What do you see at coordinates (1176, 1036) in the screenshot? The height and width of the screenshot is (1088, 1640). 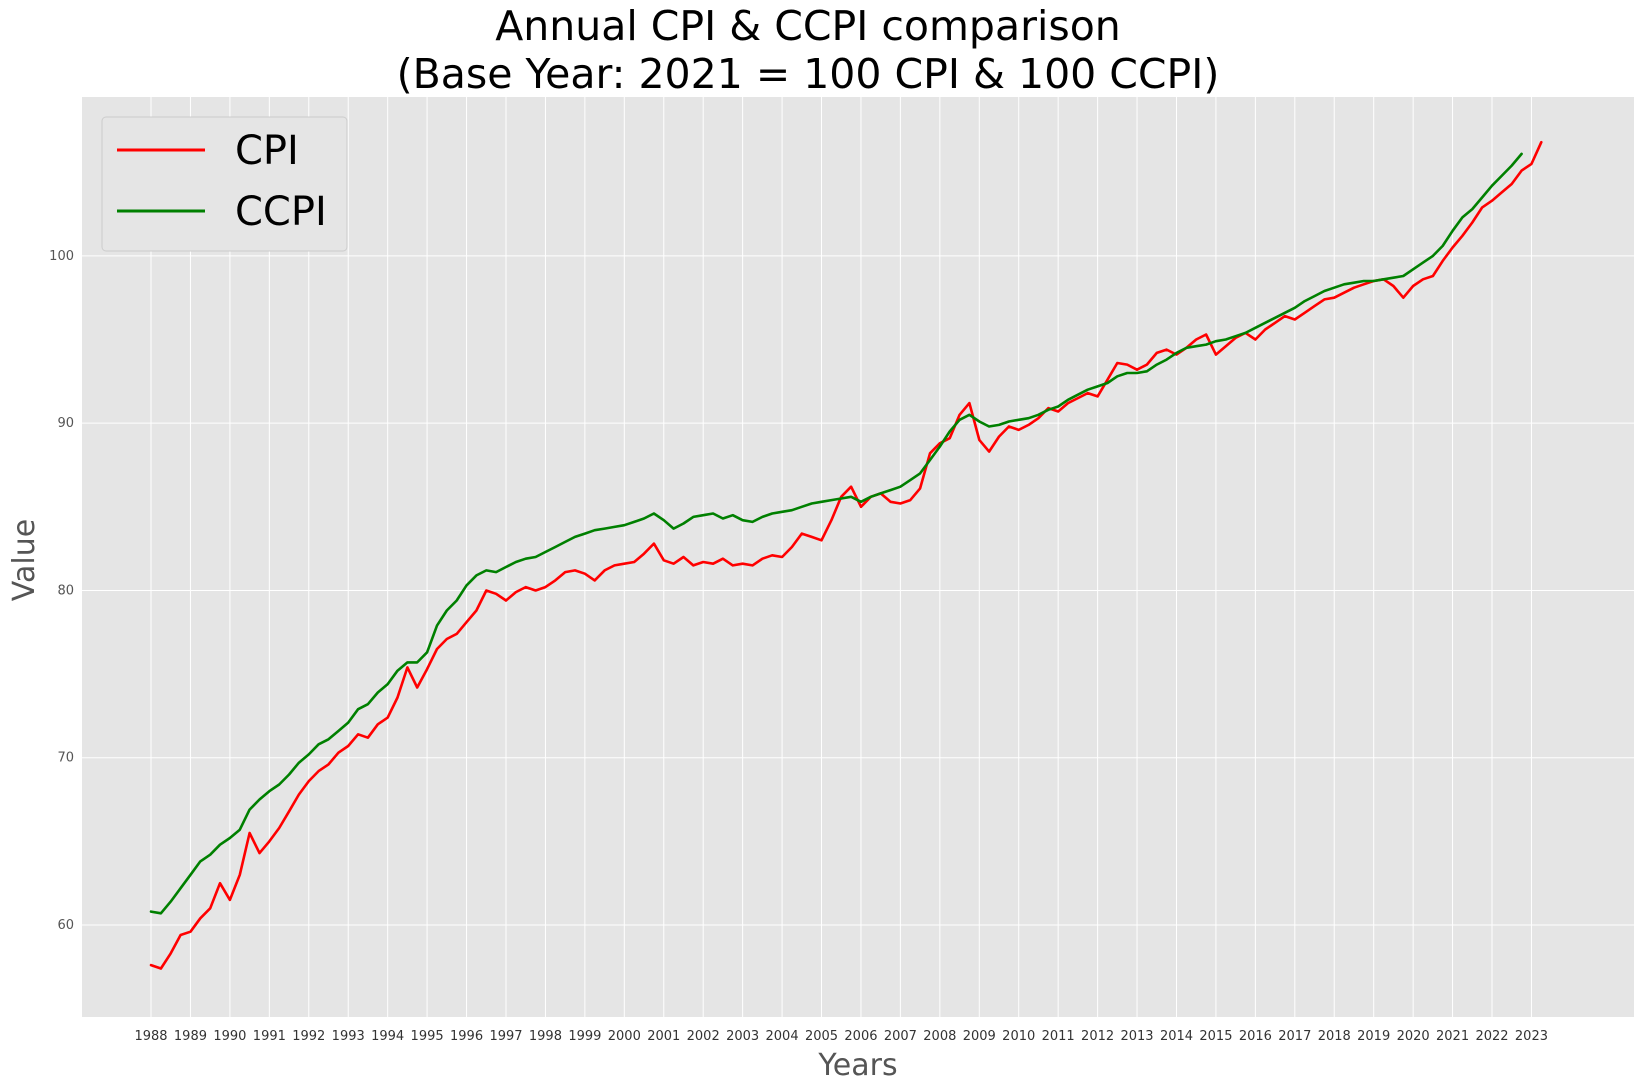 I see `x-tick-label: 2014` at bounding box center [1176, 1036].